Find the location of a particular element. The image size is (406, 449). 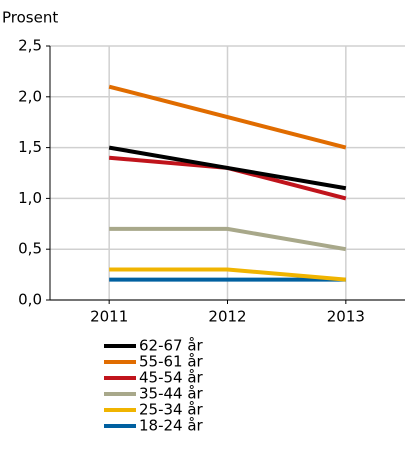

y-axis-label: Prosent is located at coordinates (30, 18).